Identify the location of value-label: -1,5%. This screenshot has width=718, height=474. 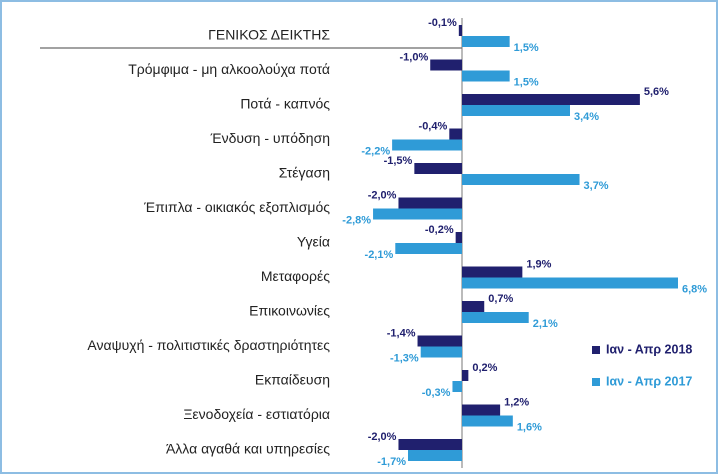
(398, 161).